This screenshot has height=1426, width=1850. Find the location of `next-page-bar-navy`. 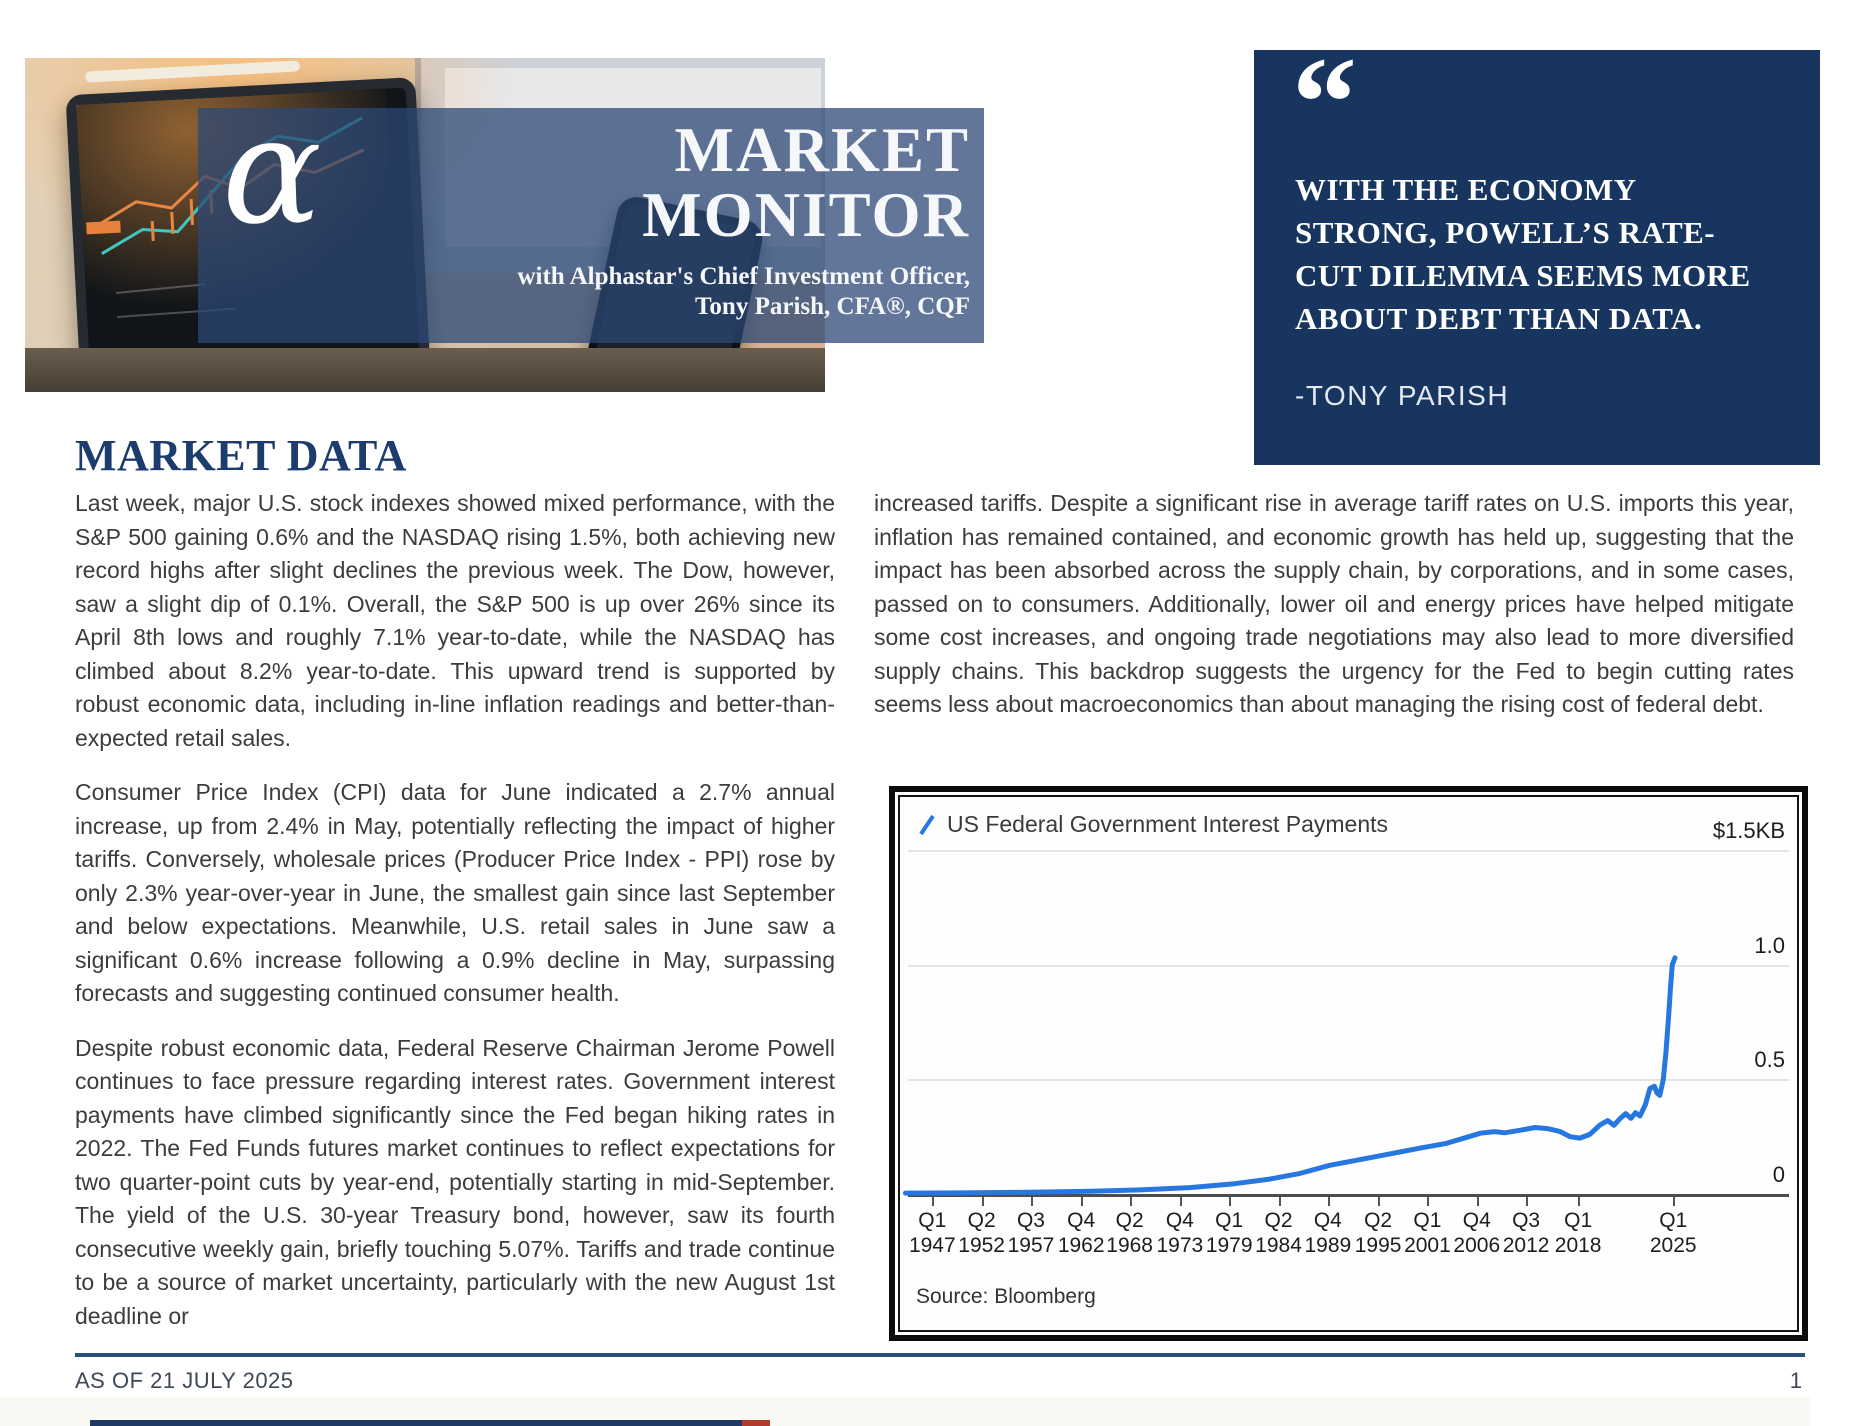

next-page-bar-navy is located at coordinates (416, 1423).